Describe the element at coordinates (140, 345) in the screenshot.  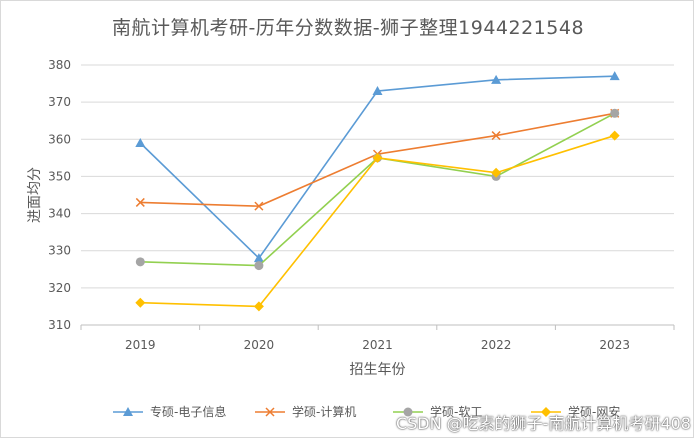
I see `x-tick-label: 2019` at that location.